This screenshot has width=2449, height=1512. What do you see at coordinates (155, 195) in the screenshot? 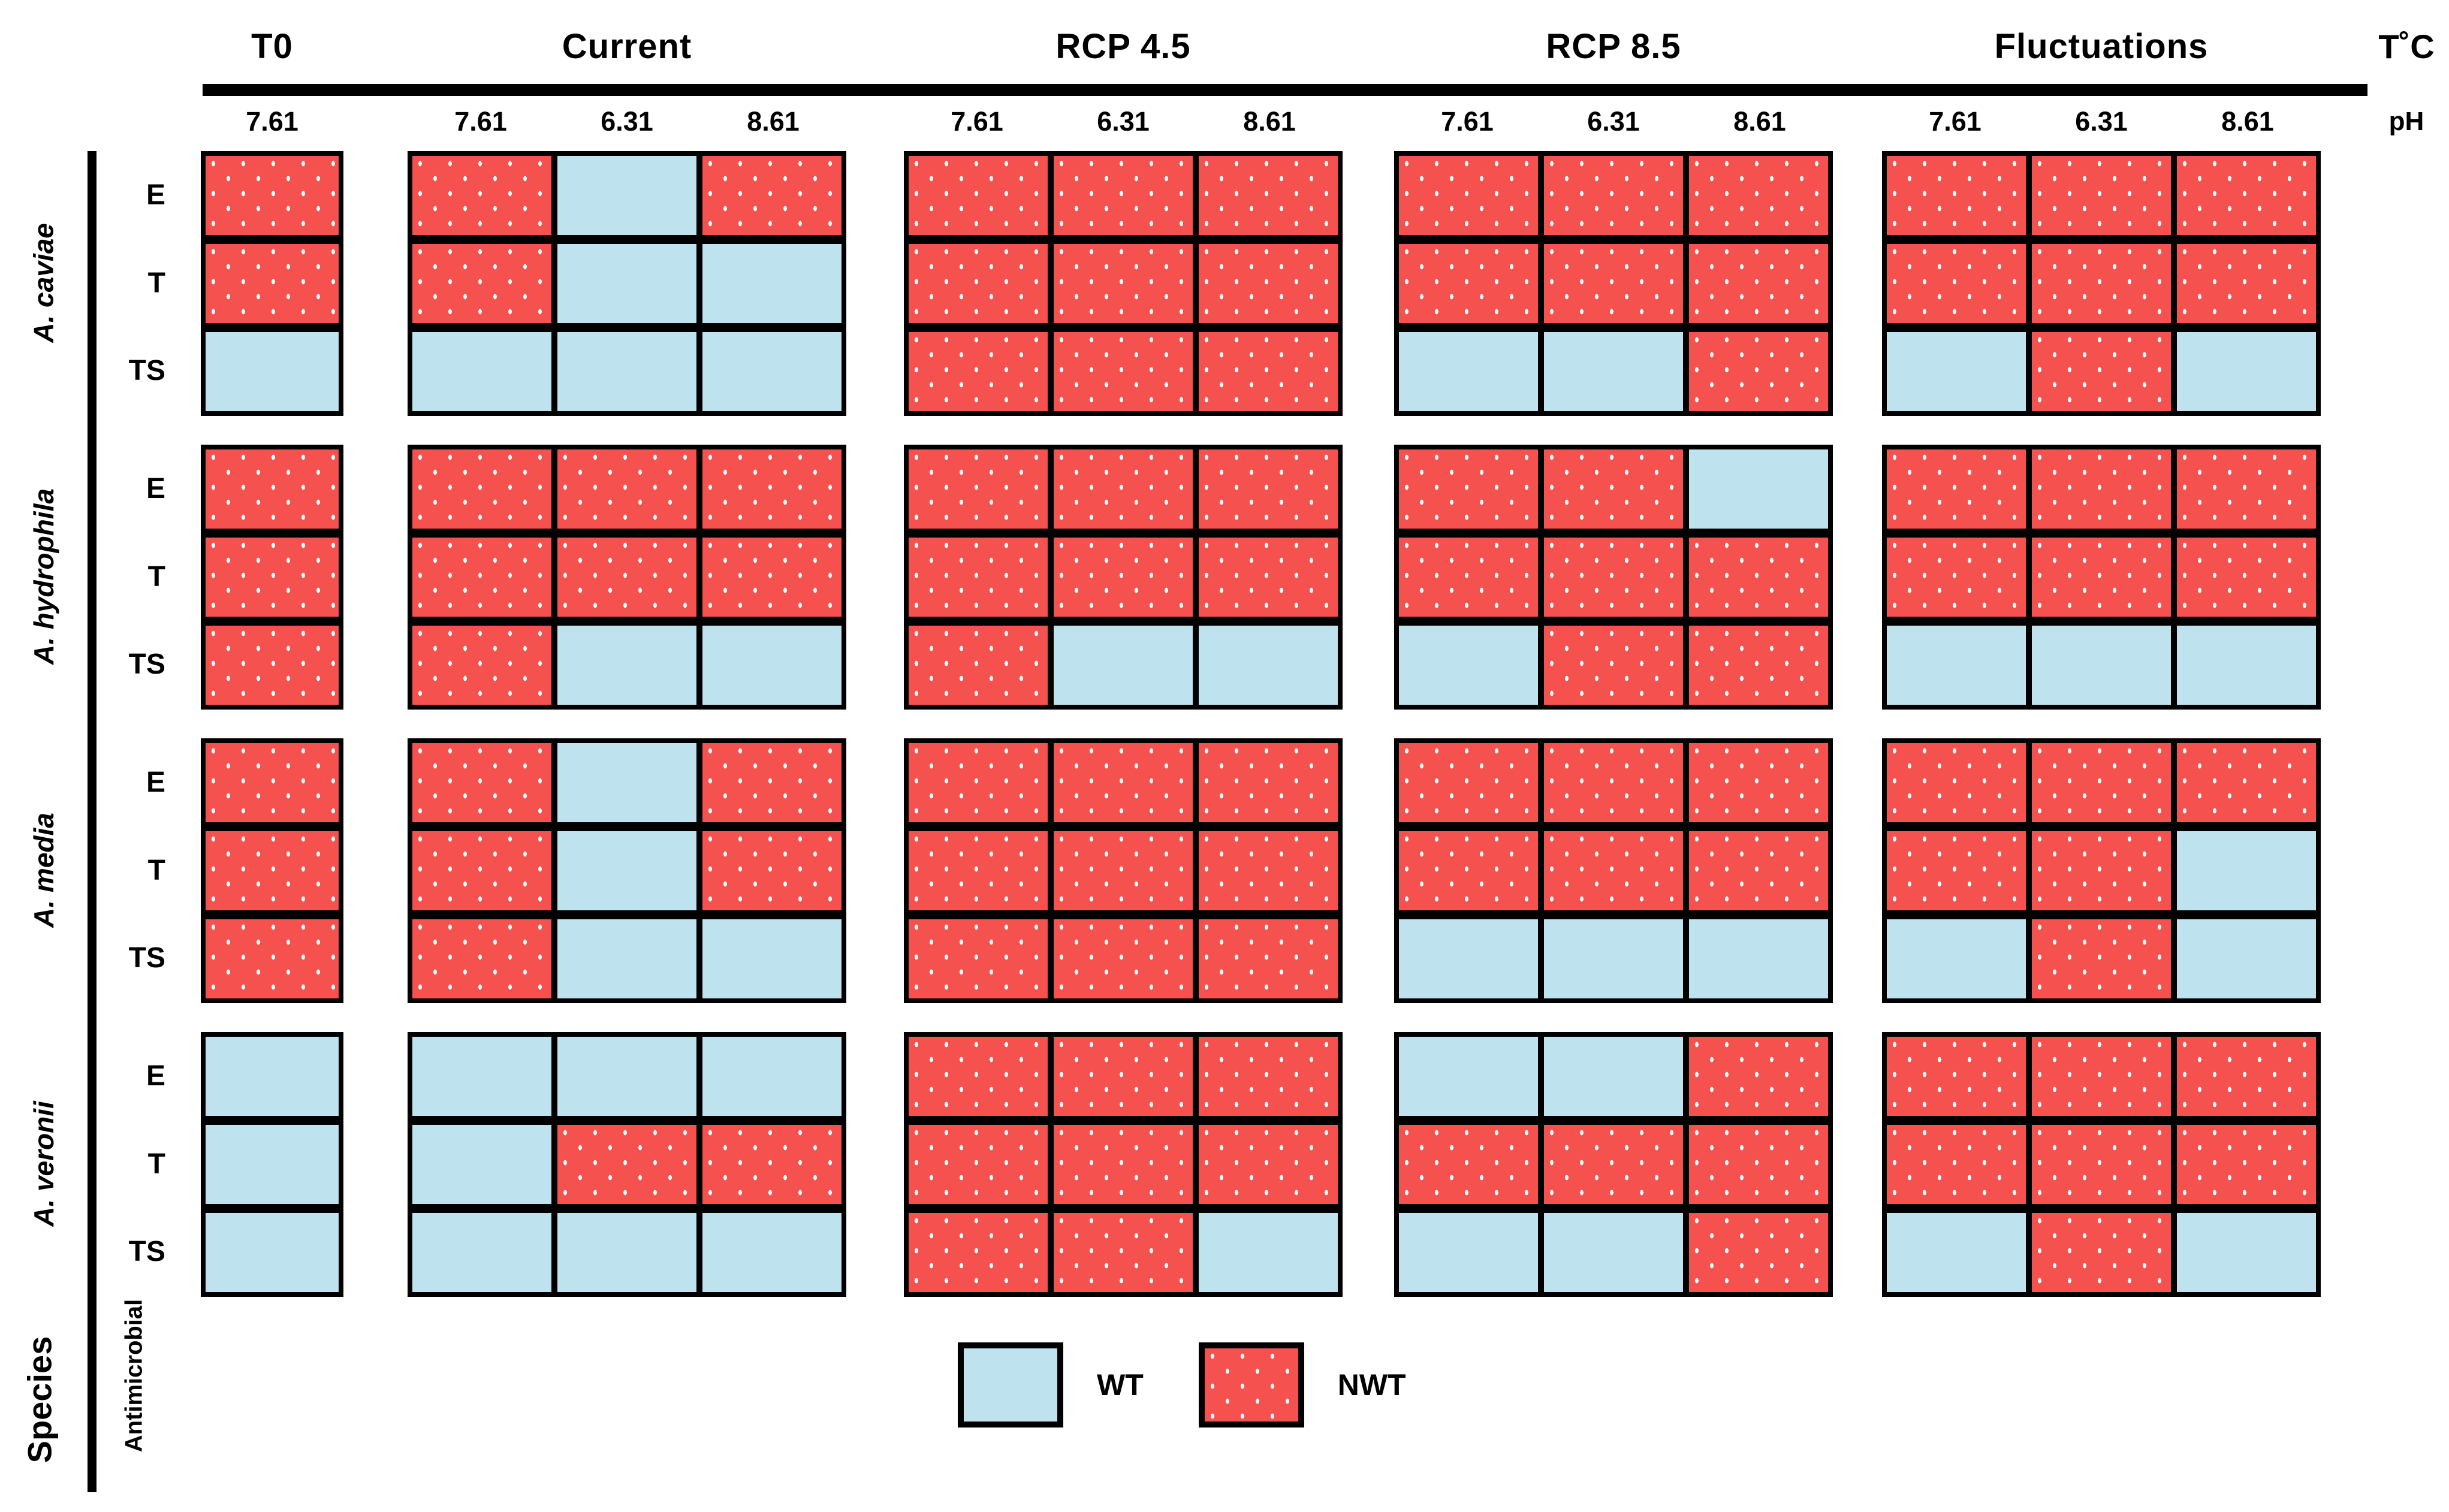
I see `row-label-e: E` at bounding box center [155, 195].